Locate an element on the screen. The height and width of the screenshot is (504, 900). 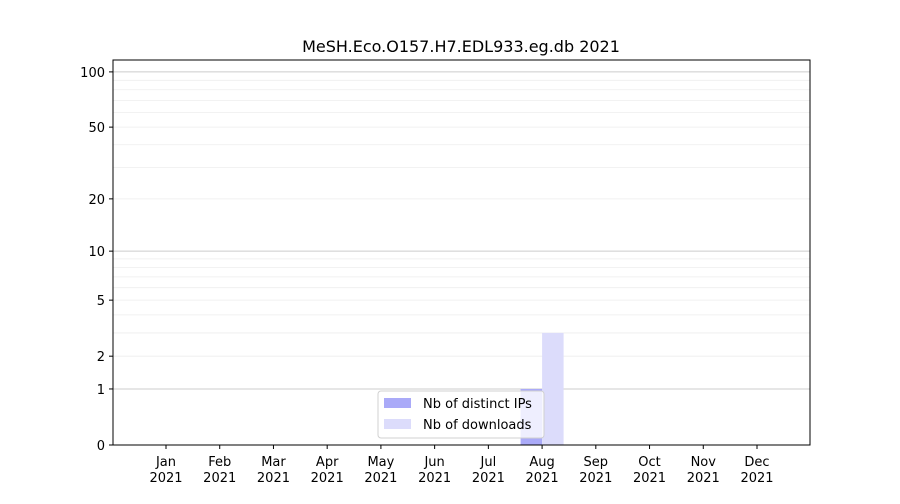
y-tick-label: 2 is located at coordinates (101, 357).